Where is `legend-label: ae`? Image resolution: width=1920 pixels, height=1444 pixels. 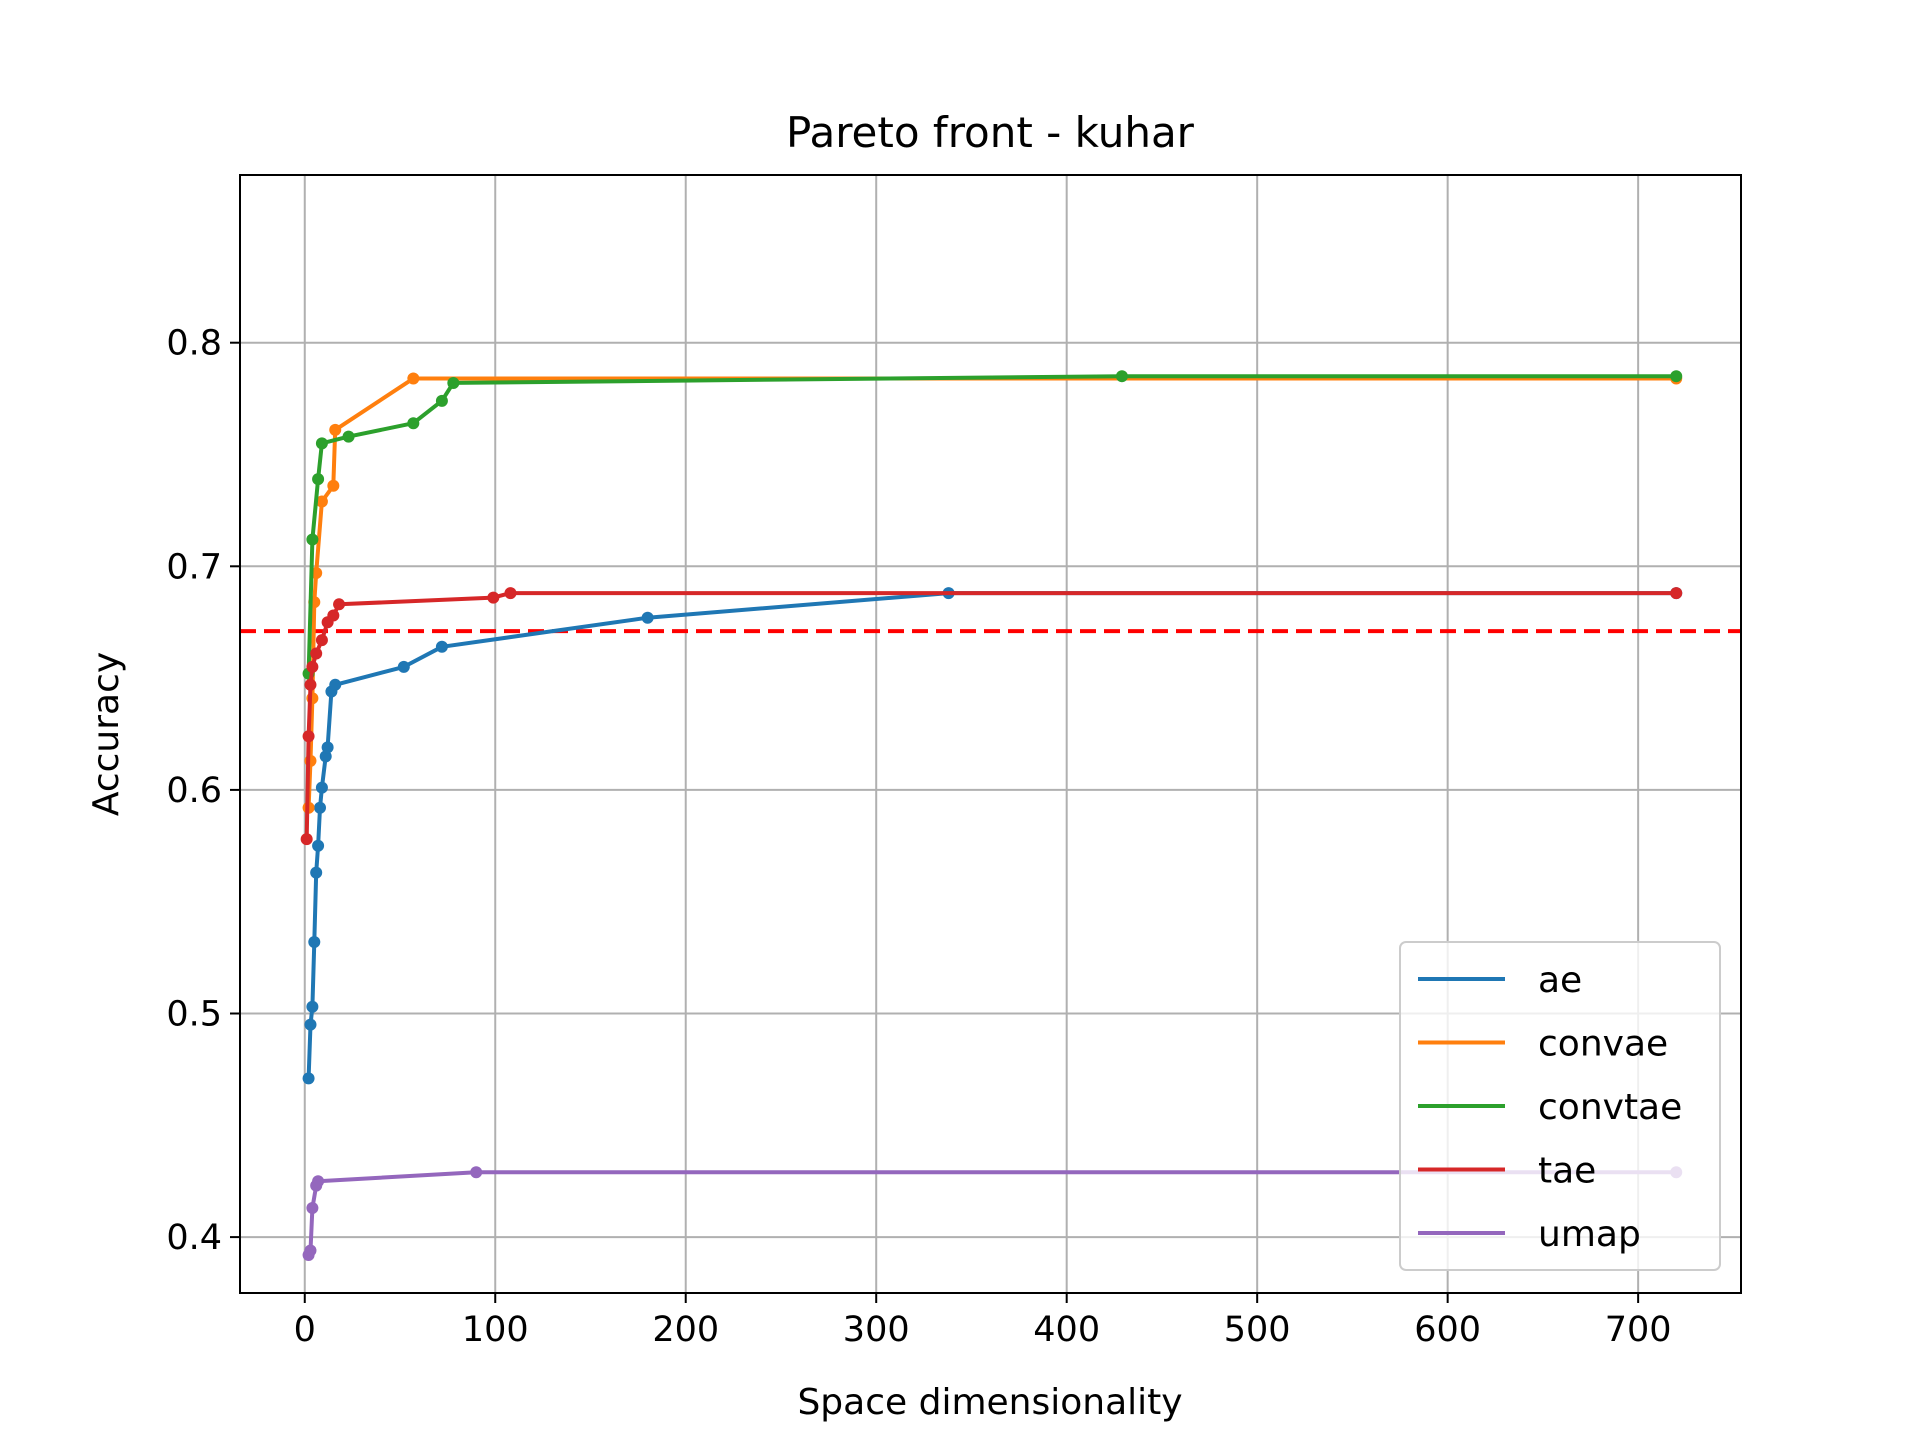
legend-label: ae is located at coordinates (1560, 980).